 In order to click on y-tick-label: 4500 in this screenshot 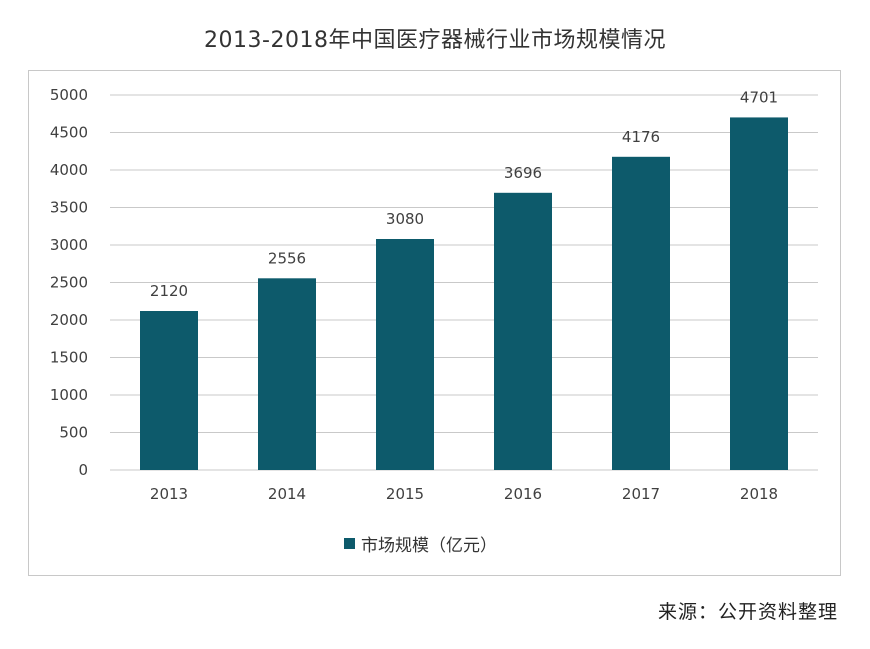, I will do `click(69, 133)`.